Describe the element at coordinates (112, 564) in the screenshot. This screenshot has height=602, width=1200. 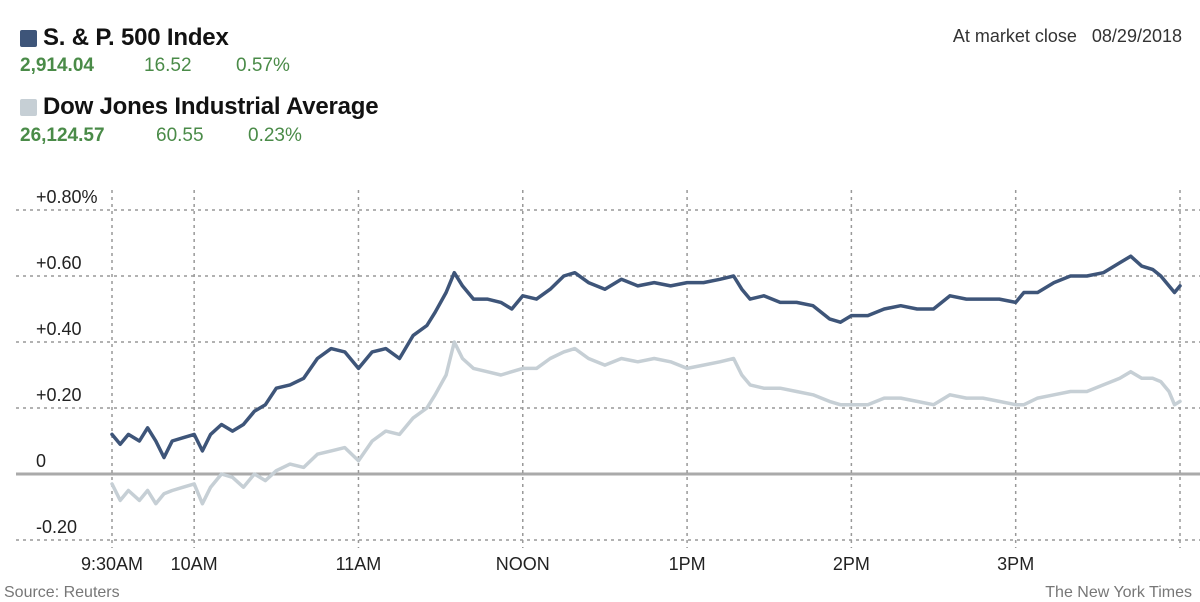
I see `x-tick-label: 9:30AM` at that location.